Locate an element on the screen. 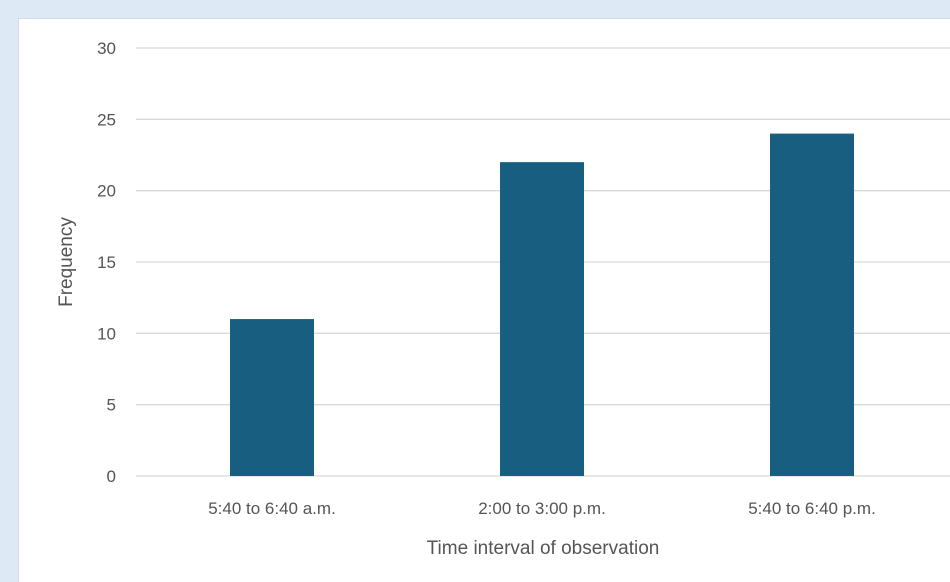 This screenshot has height=582, width=950. y-tick-label: 0 is located at coordinates (111, 476).